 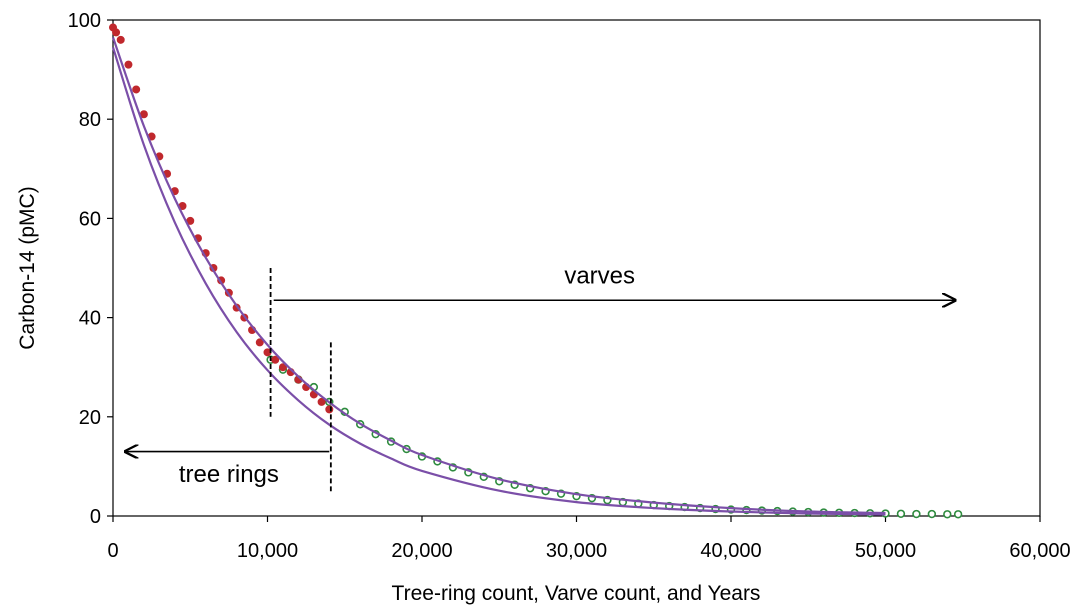 I want to click on x-tick-label: 60,000, so click(x=1039, y=551).